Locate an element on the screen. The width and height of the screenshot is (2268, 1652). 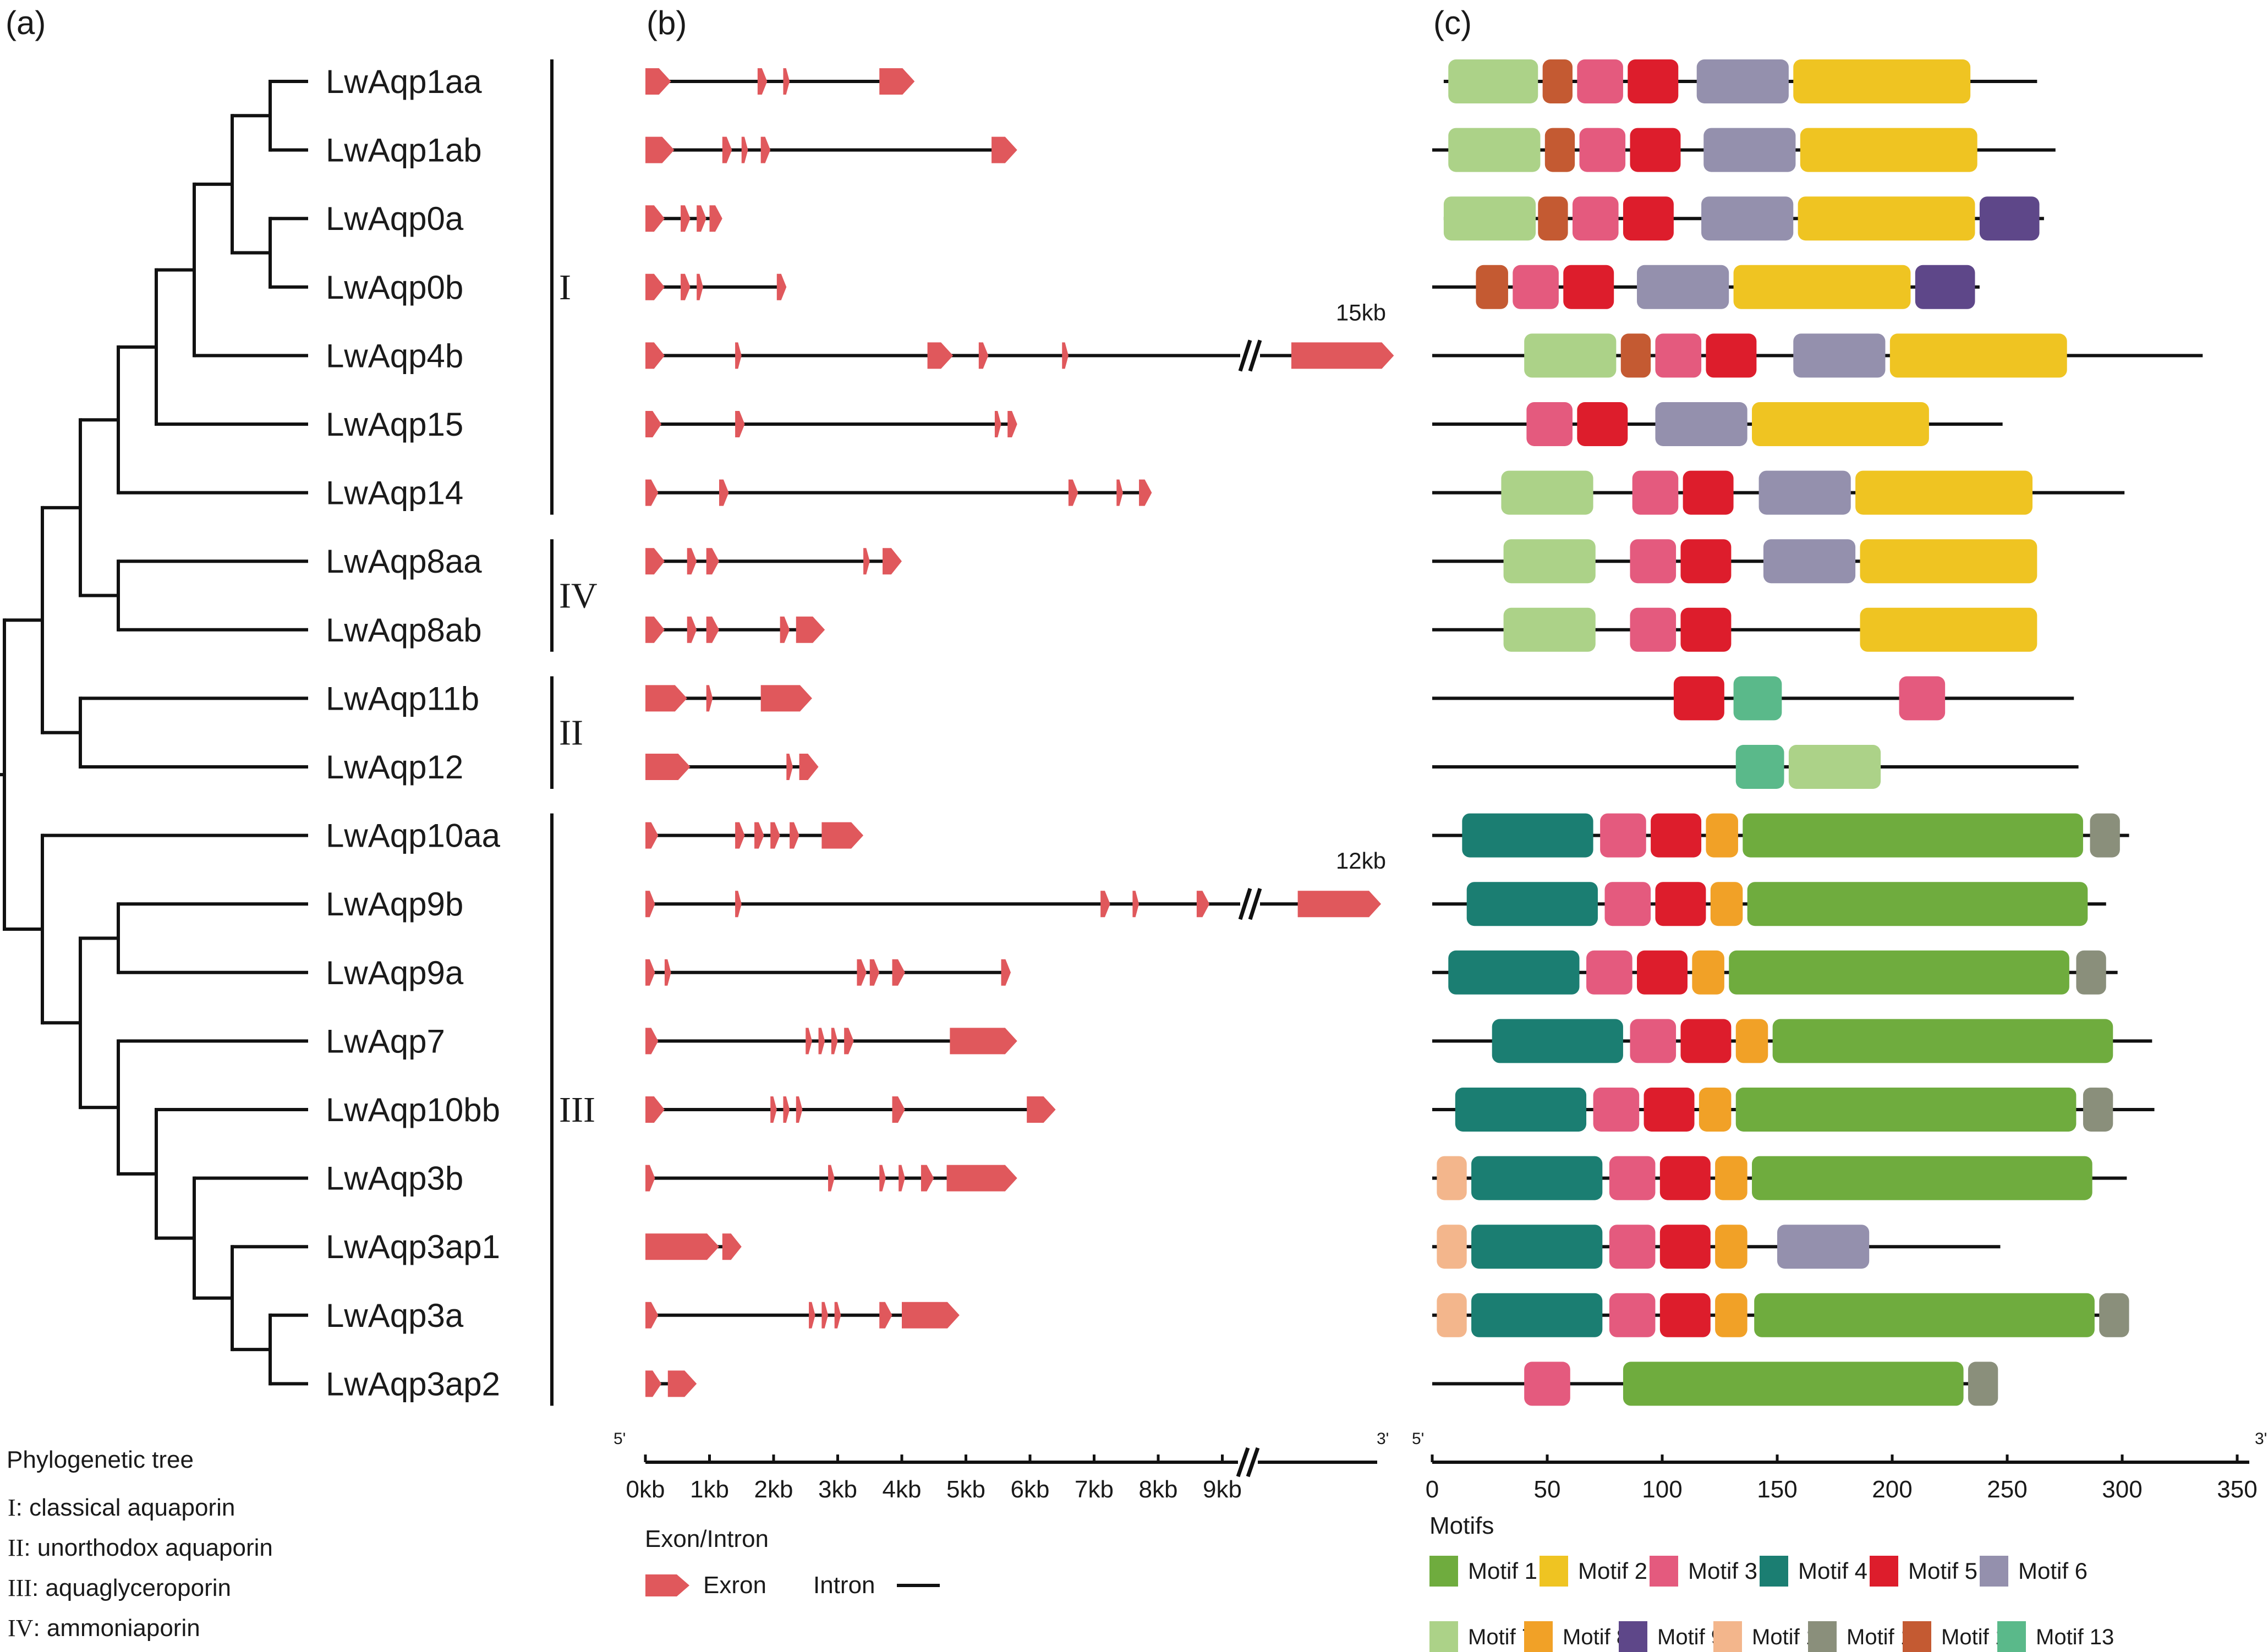
gene-axis-tick-label: 4kb is located at coordinates (902, 1490).